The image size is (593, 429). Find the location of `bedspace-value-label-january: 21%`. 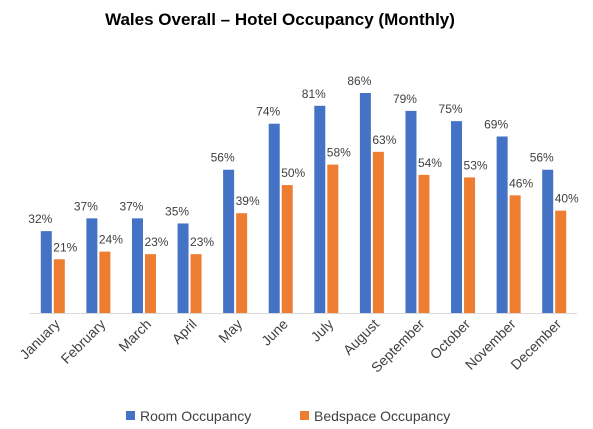

bedspace-value-label-january: 21% is located at coordinates (65, 247).